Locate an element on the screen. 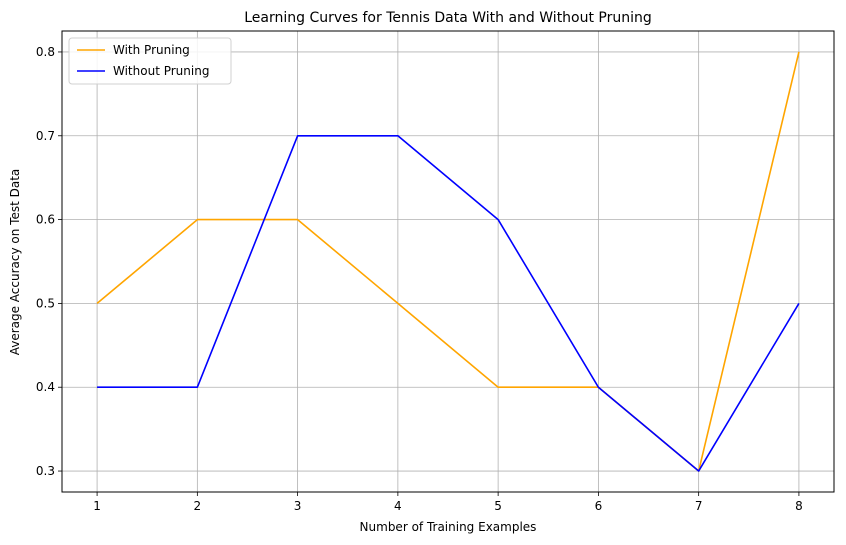 This screenshot has width=846, height=545. x-tick-label: 1 is located at coordinates (97, 506).